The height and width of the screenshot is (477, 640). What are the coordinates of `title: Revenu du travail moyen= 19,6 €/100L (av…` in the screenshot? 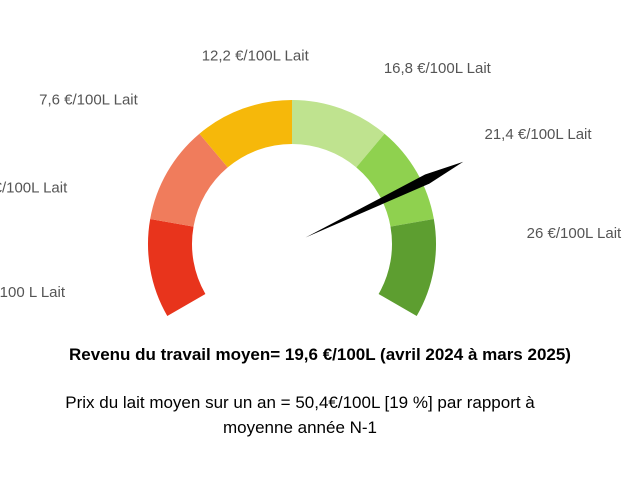 It's located at (320, 354).